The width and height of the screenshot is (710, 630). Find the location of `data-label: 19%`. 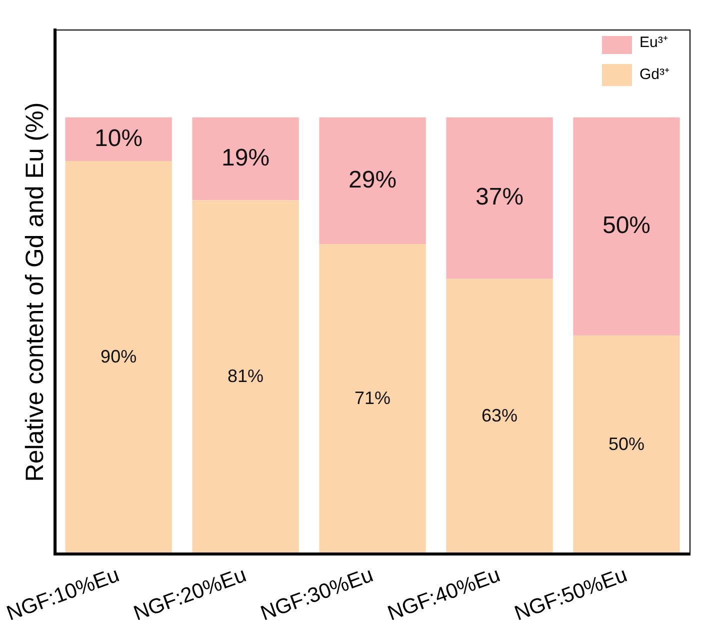

data-label: 19% is located at coordinates (246, 158).